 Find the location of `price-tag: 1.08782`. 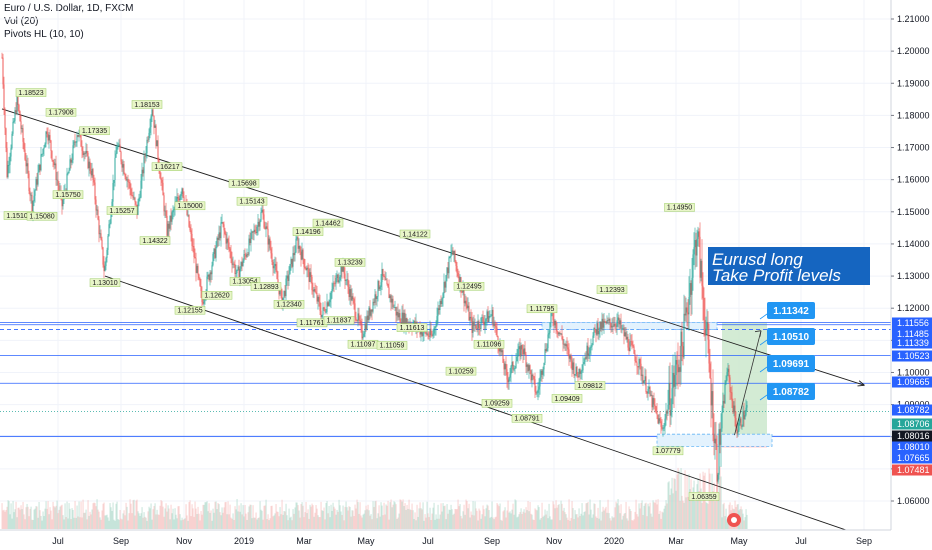

price-tag: 1.08782 is located at coordinates (912, 410).